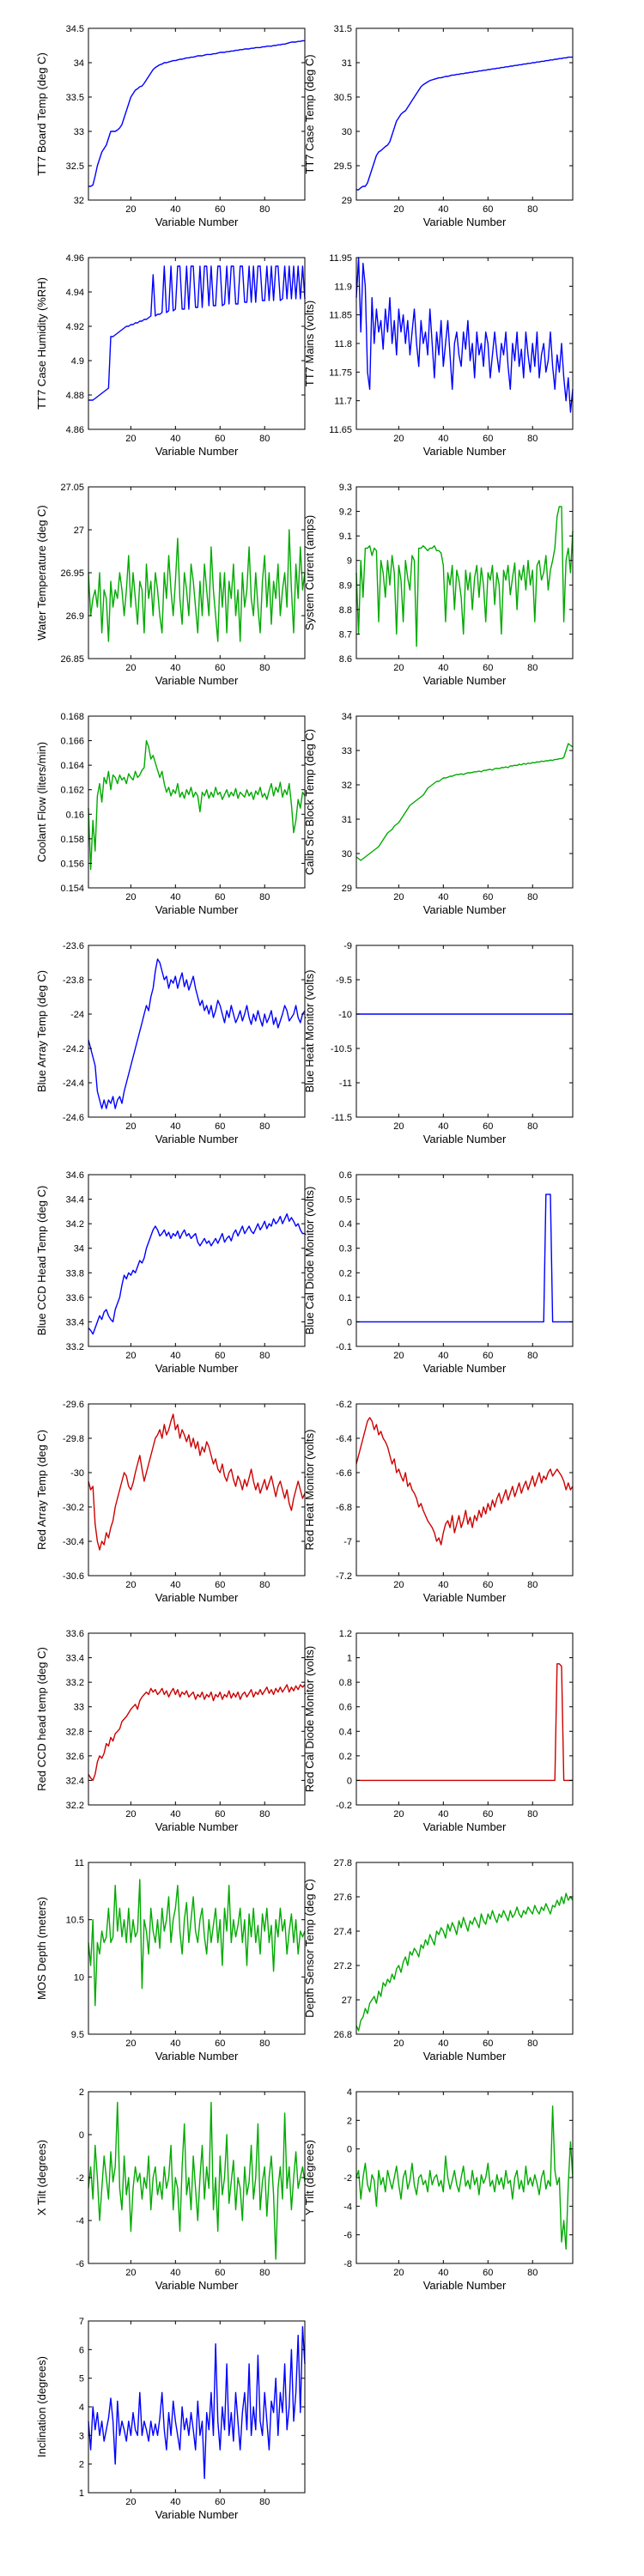  What do you see at coordinates (72, 742) in the screenshot?
I see `y-tick-label: 0.166` at bounding box center [72, 742].